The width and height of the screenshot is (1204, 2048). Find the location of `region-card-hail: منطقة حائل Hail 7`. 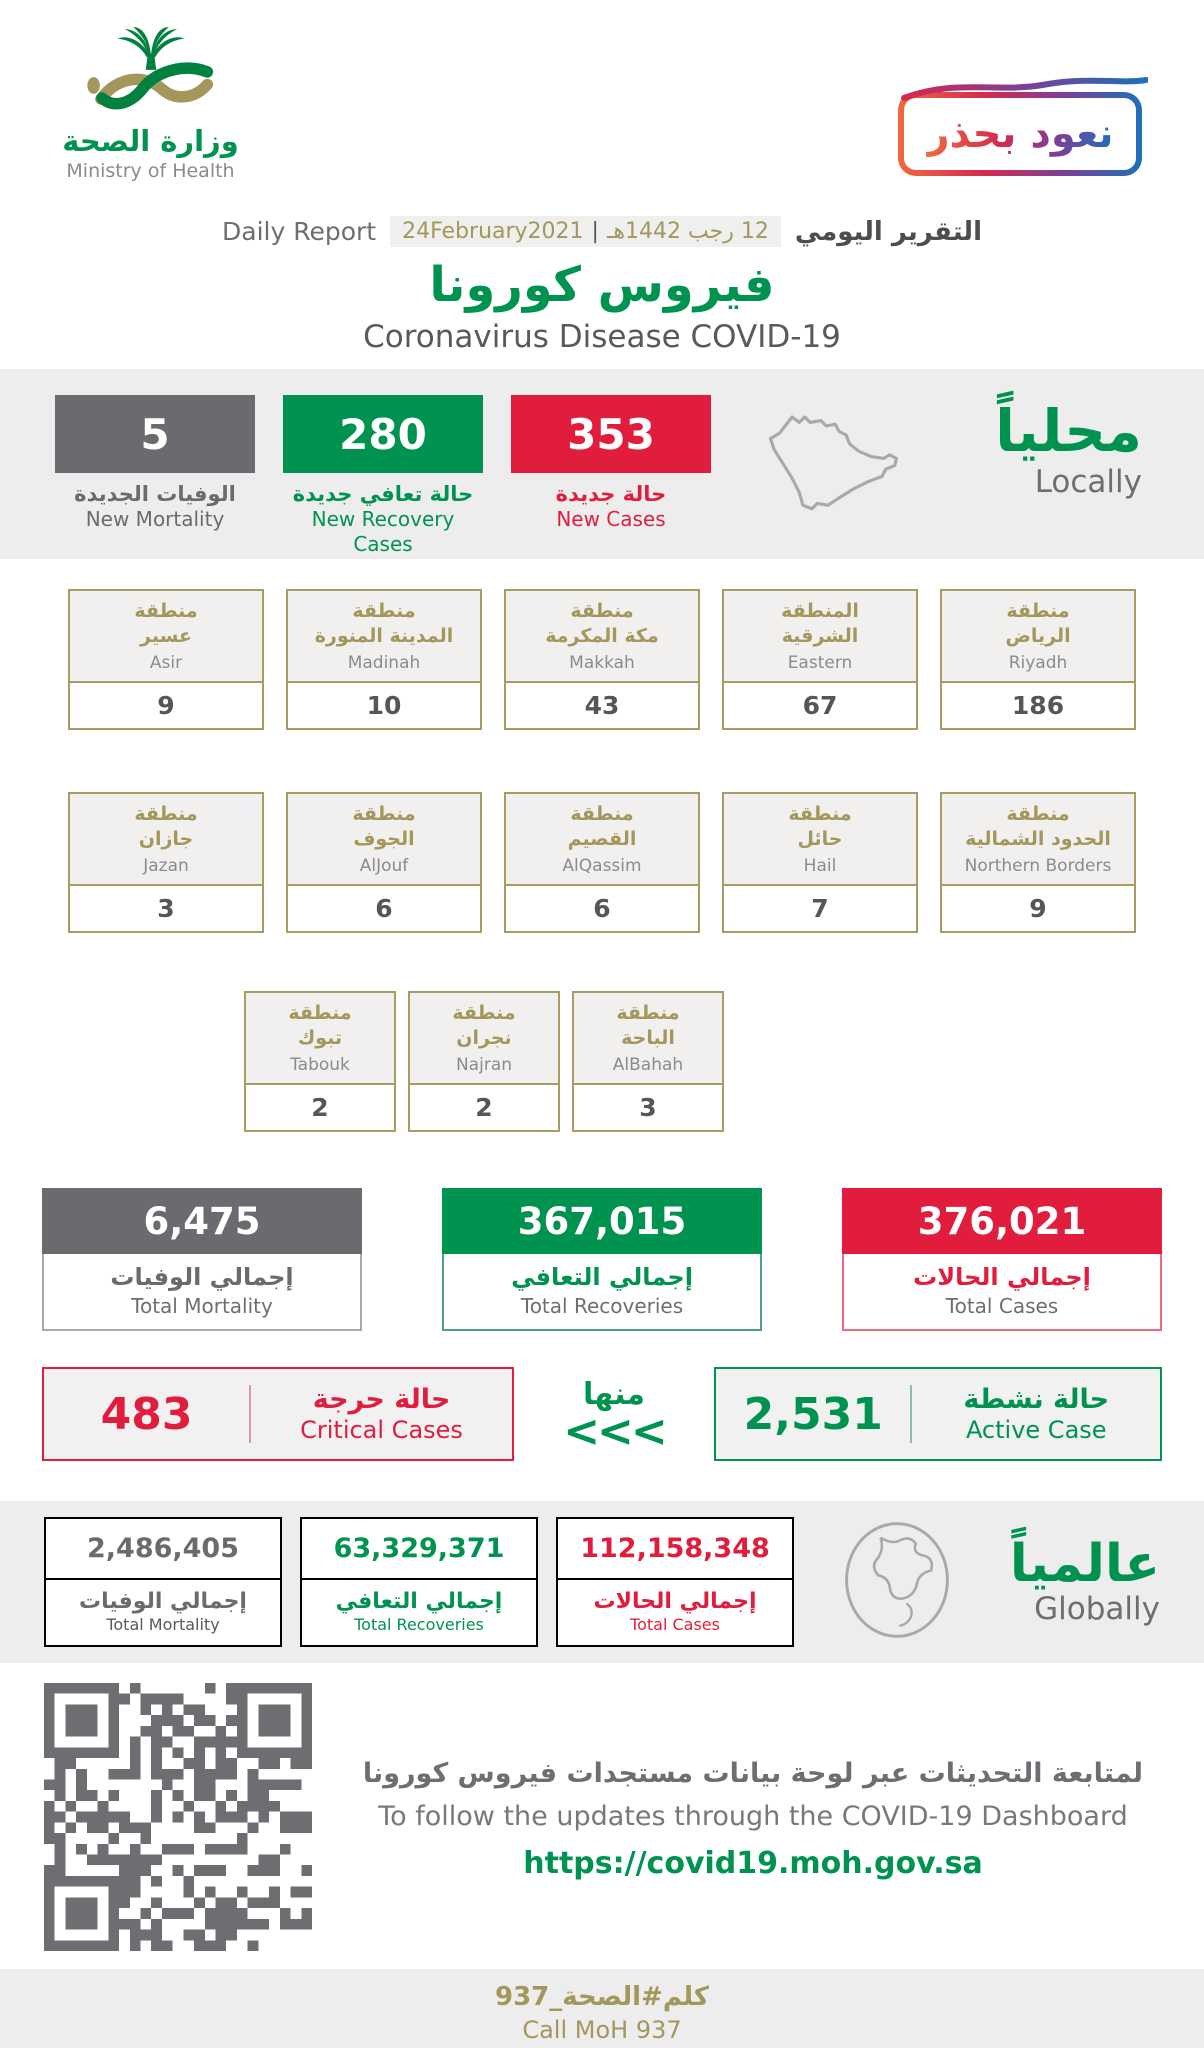

region-card-hail: منطقة حائل Hail 7 is located at coordinates (820, 862).